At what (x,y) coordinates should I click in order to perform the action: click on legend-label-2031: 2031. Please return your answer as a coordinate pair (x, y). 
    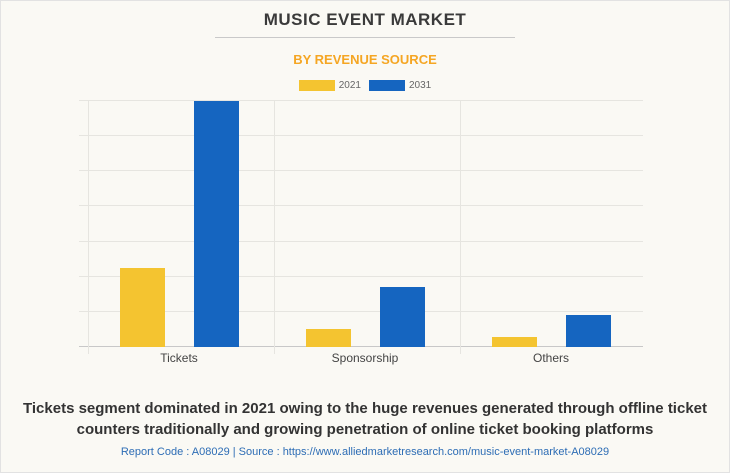
    Looking at the image, I should click on (420, 85).